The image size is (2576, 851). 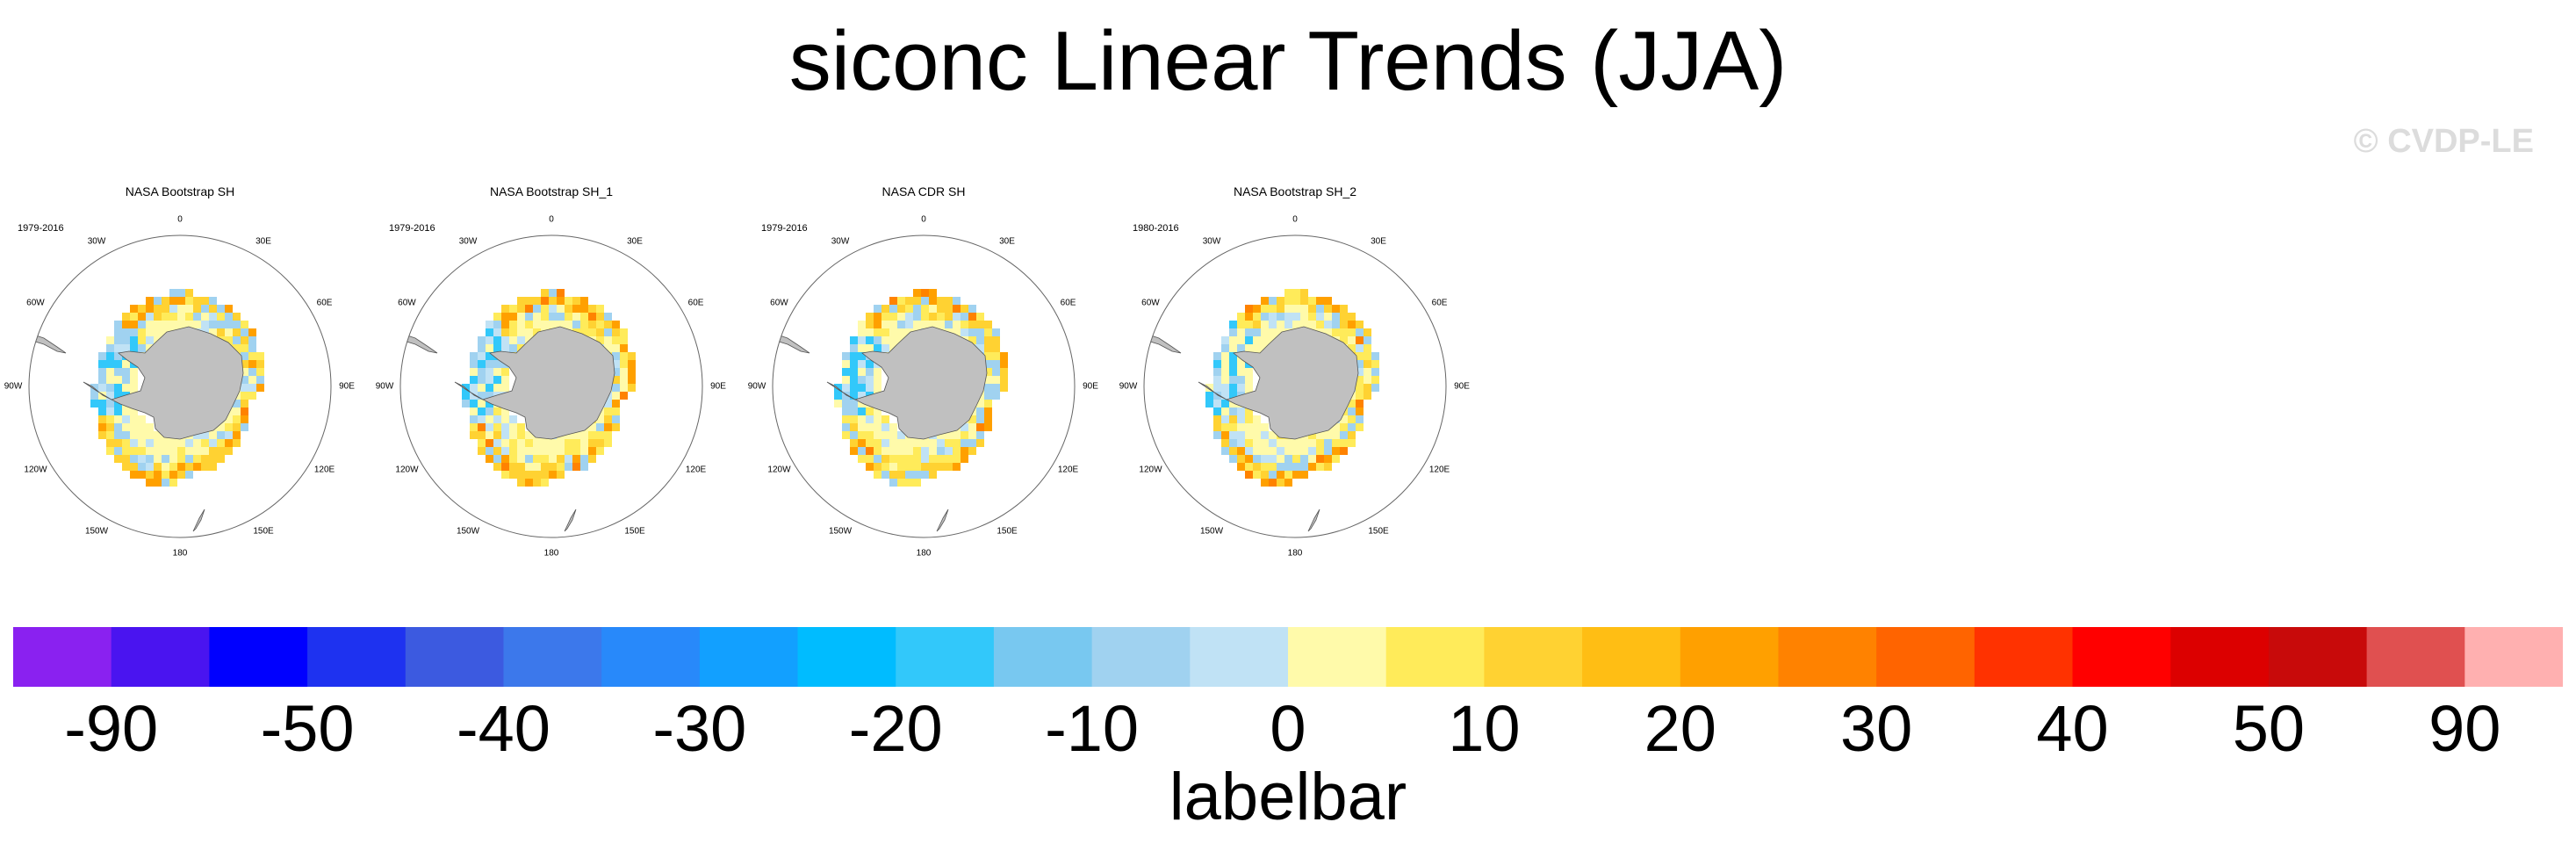 What do you see at coordinates (503, 728) in the screenshot?
I see `labelbar-tick-label: -40` at bounding box center [503, 728].